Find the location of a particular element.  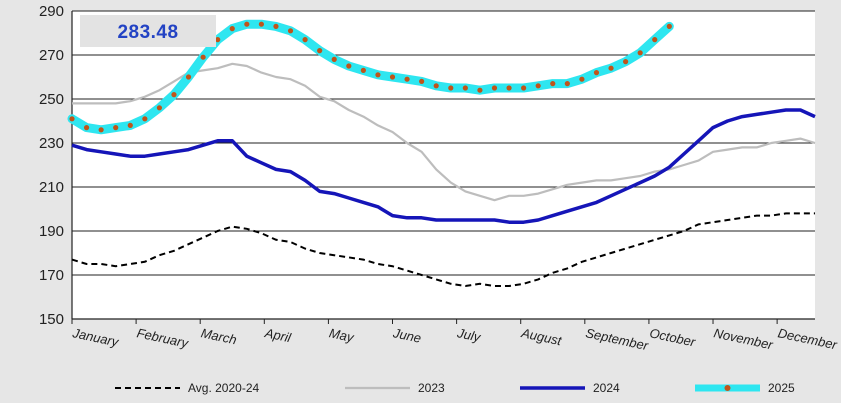

callout-box is located at coordinates (148, 31).